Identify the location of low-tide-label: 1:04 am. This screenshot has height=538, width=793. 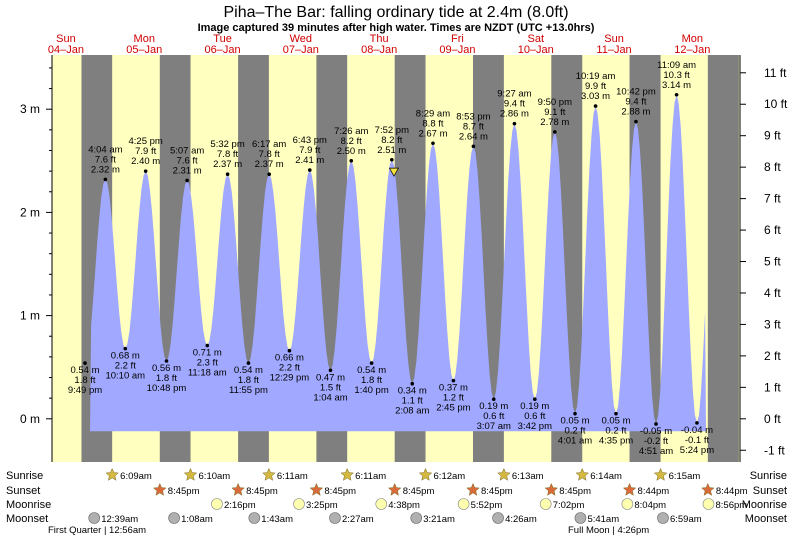
(330, 397).